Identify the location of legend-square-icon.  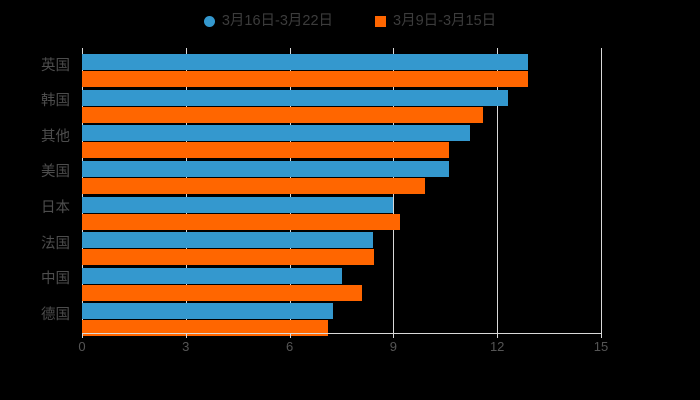
(381, 21).